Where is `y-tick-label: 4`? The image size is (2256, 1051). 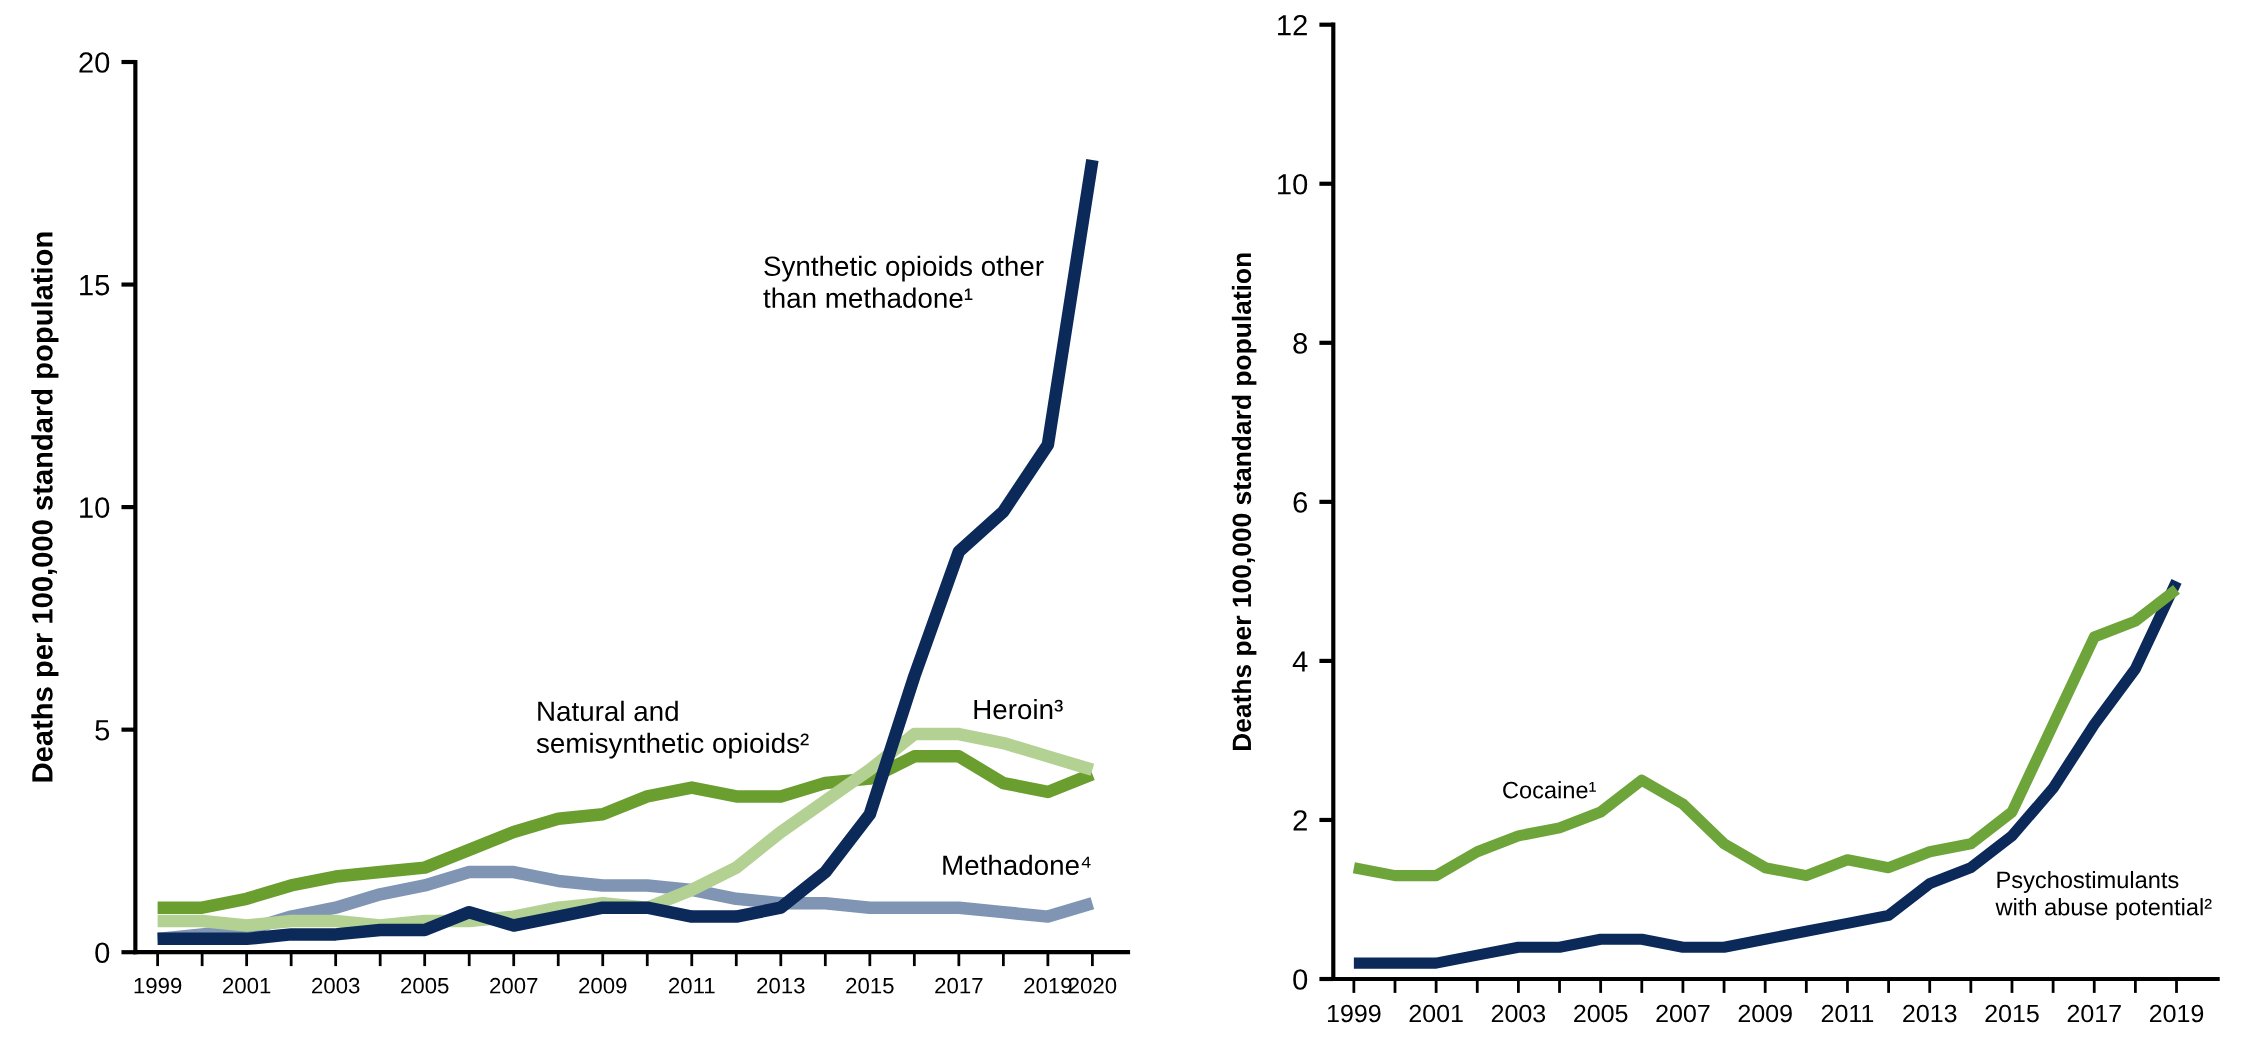 y-tick-label: 4 is located at coordinates (1300, 661).